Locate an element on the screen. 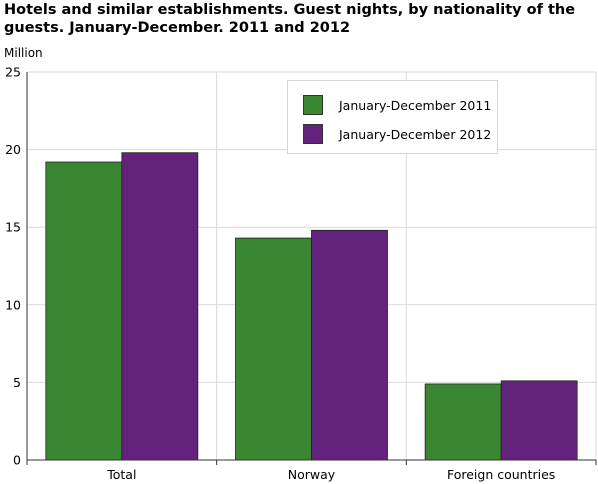  x-tick-label: Foreign countries is located at coordinates (501, 474).